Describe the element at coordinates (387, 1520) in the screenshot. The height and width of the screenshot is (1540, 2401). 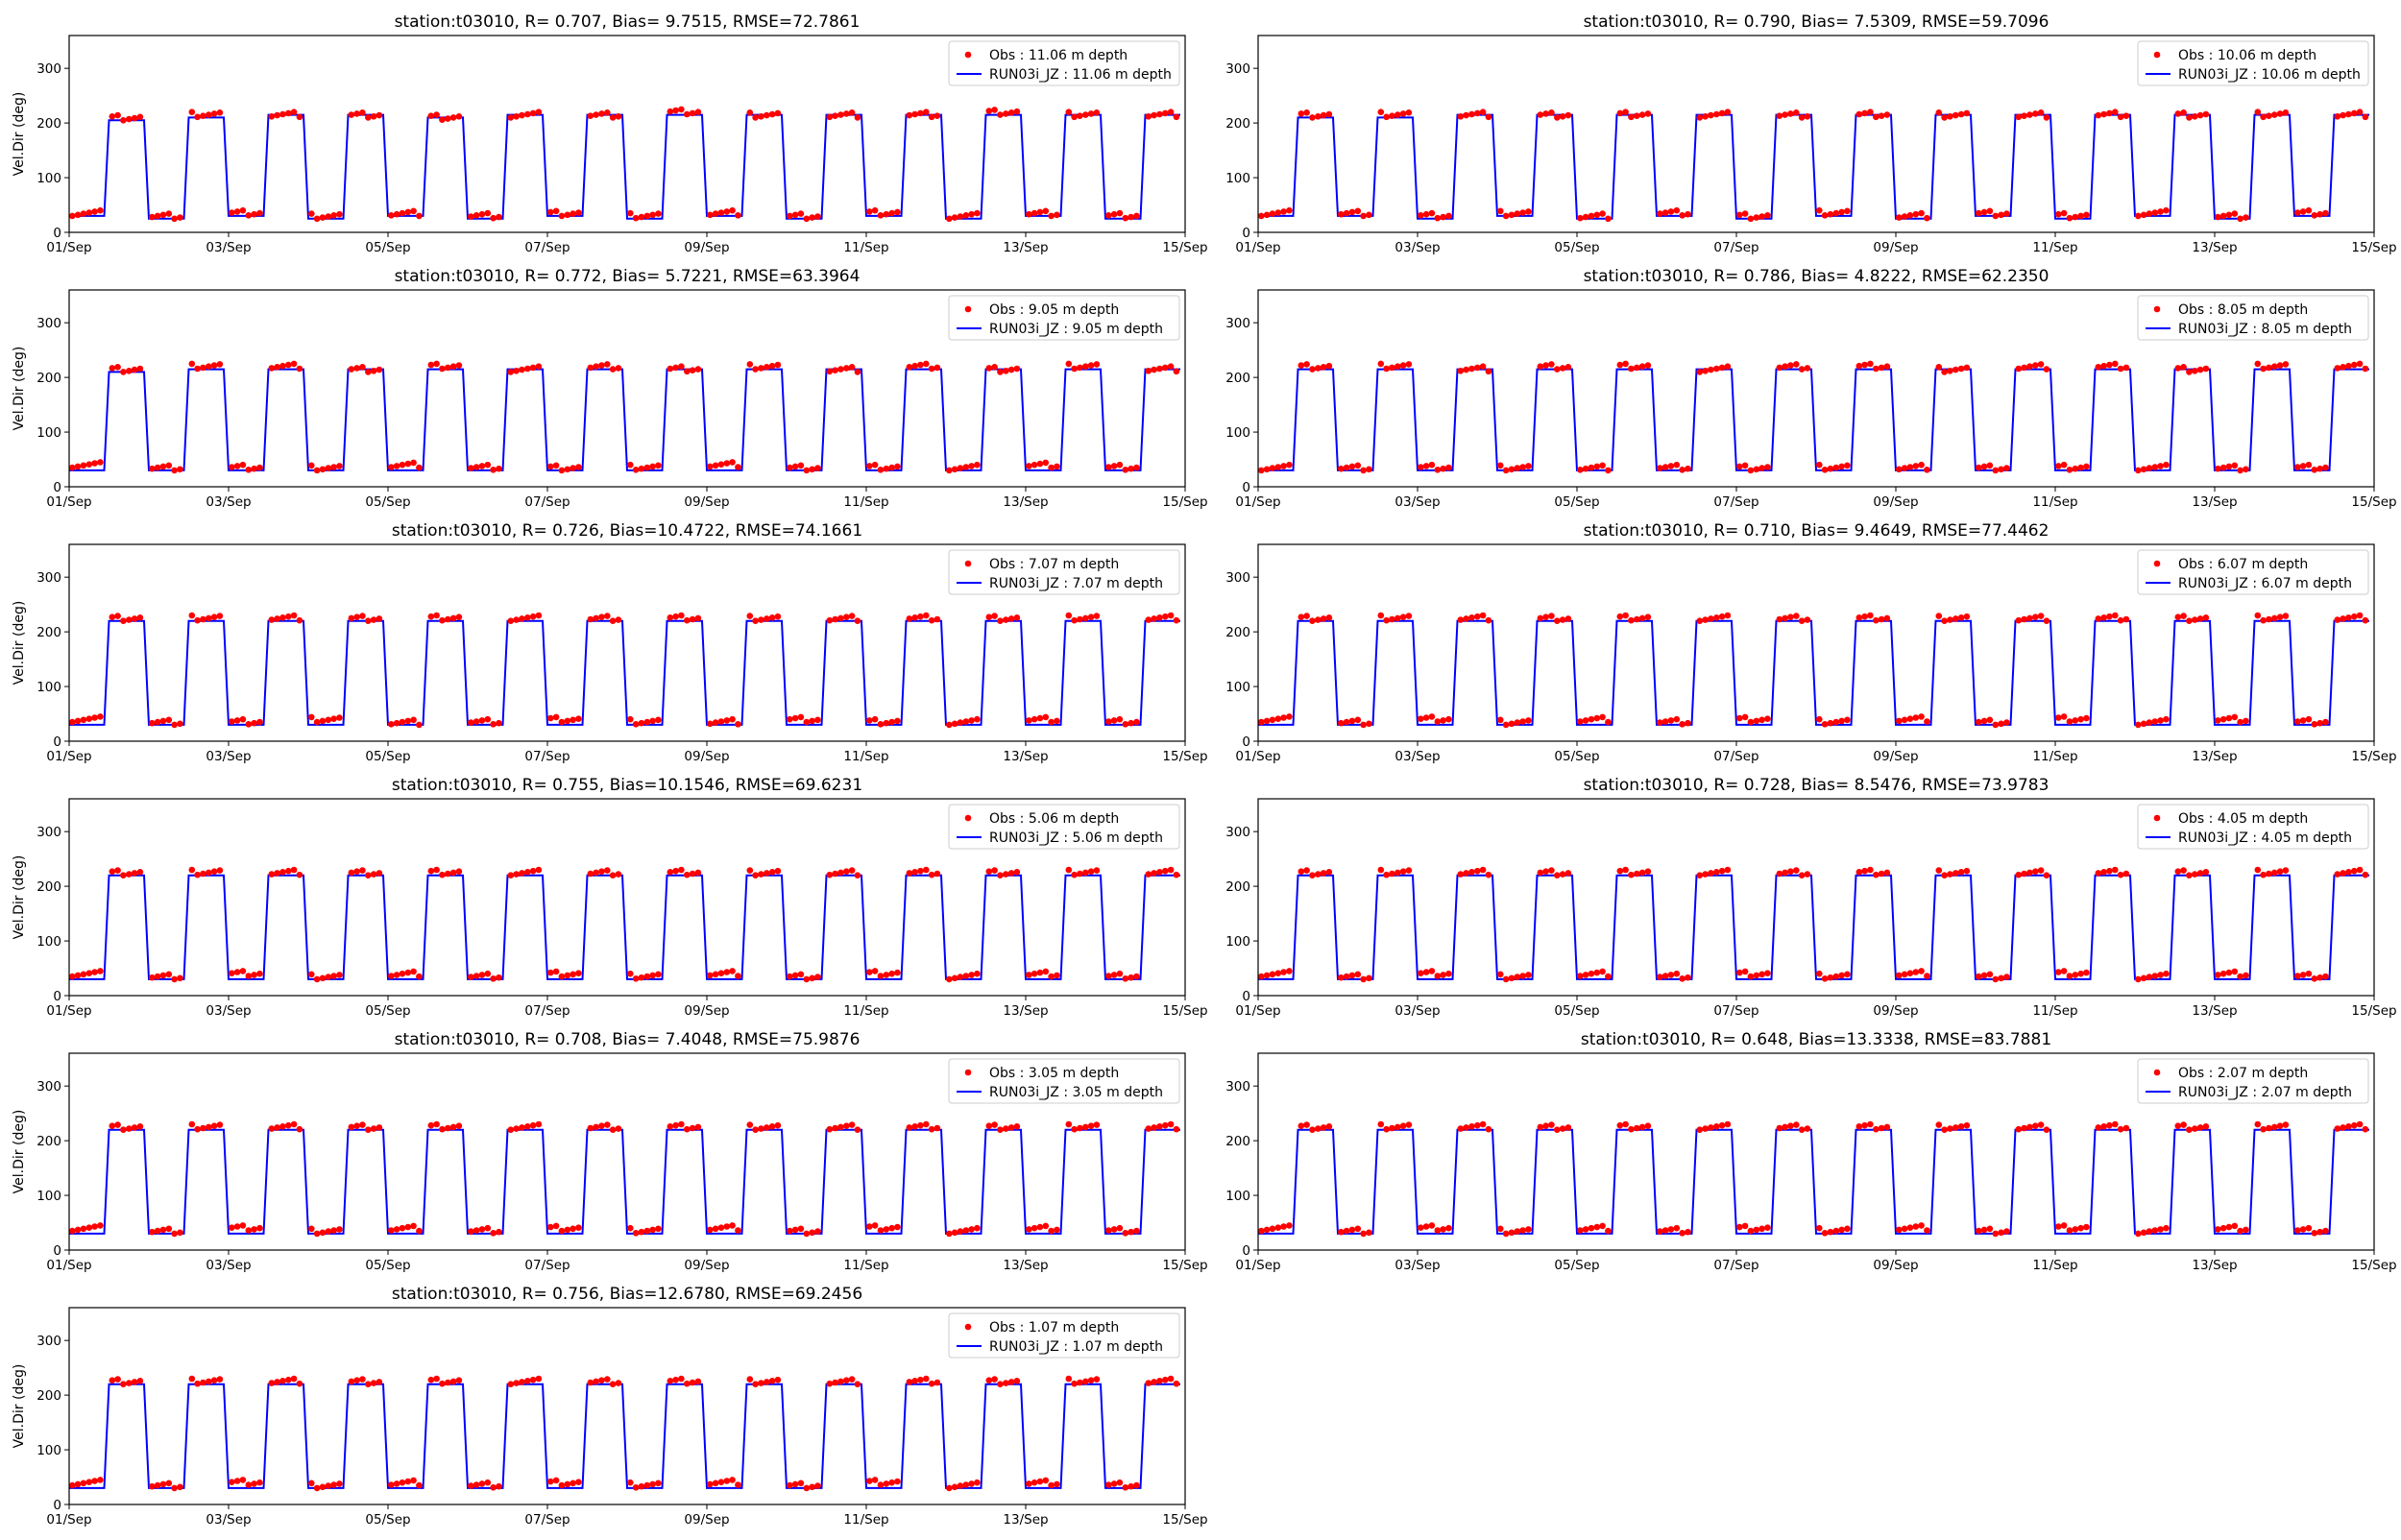
I see `x-tick-label: 05/Sep` at that location.